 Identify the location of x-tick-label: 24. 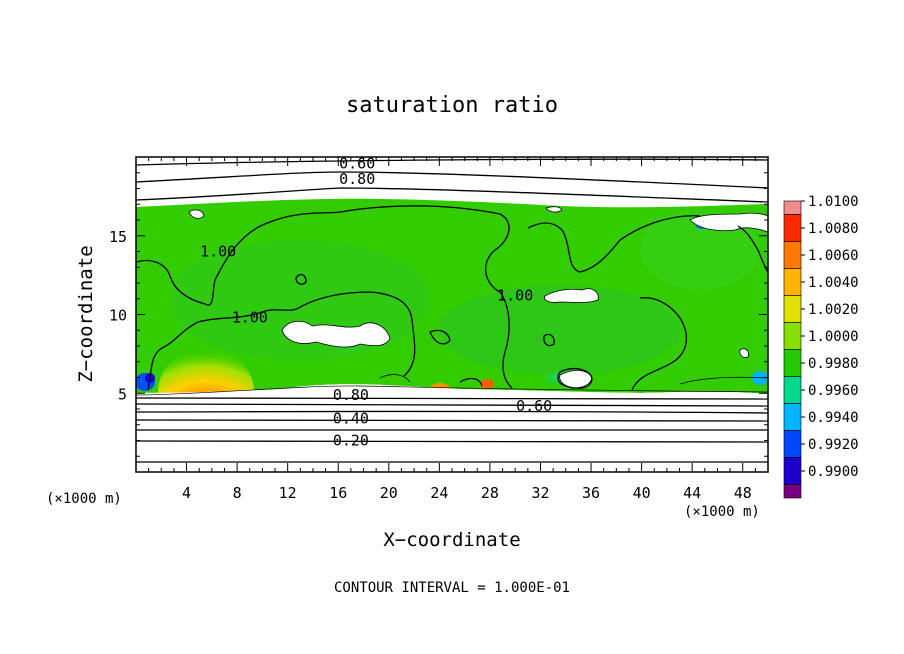
(439, 493).